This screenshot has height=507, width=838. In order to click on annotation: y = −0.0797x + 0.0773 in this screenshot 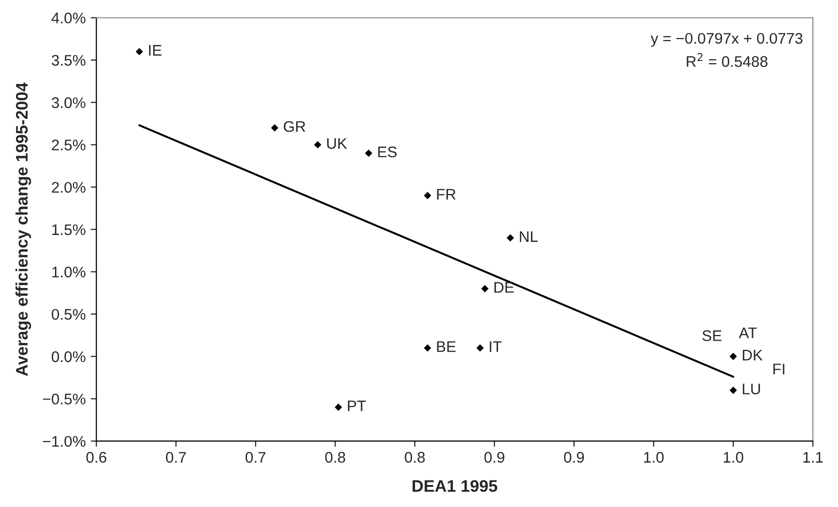, I will do `click(726, 39)`.